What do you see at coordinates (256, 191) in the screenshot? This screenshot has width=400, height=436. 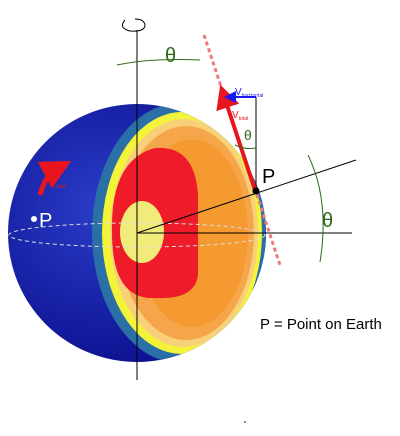 I see `point` at bounding box center [256, 191].